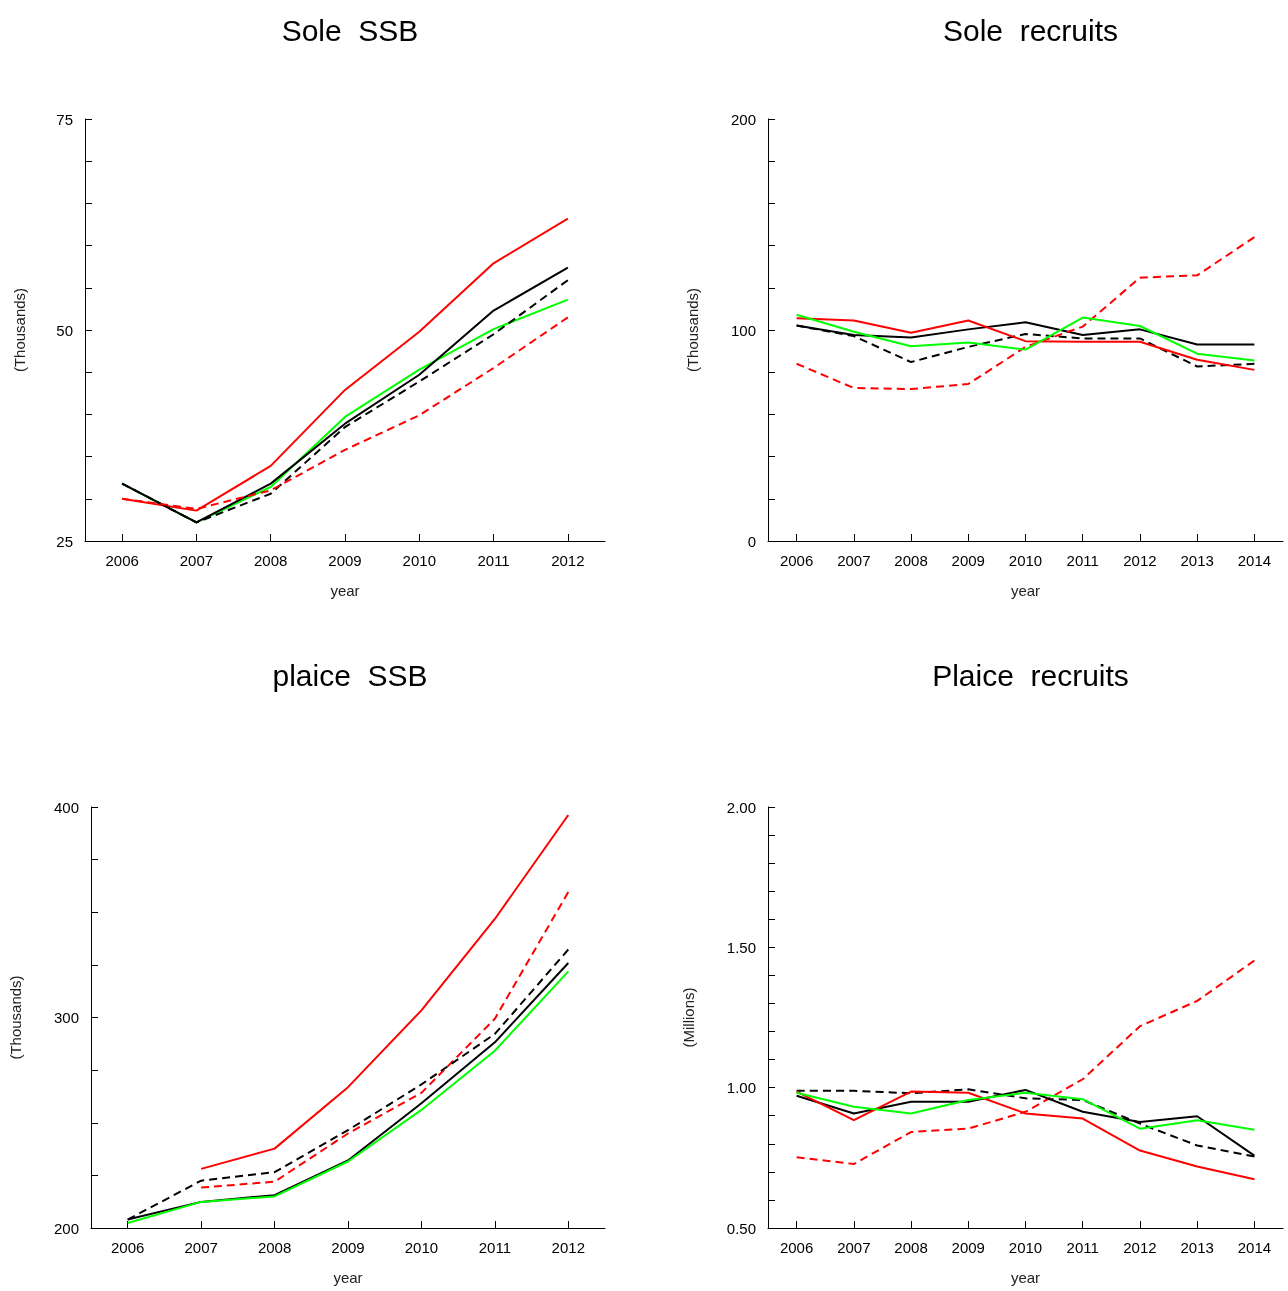 The image size is (1288, 1291). I want to click on y-tick-label: 0, so click(751, 541).